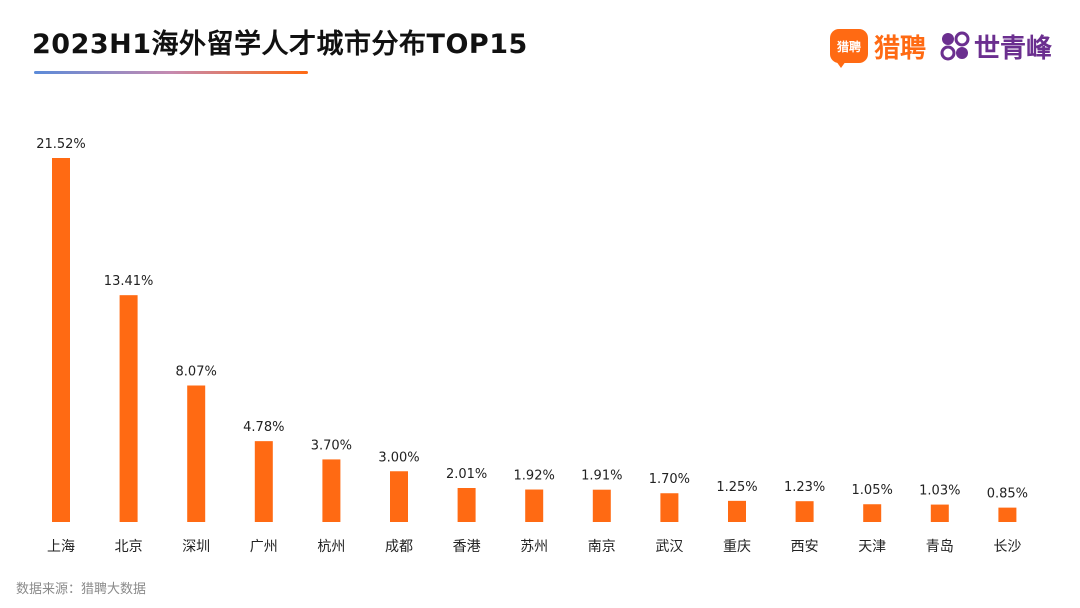 This screenshot has width=1080, height=608. Describe the element at coordinates (899, 48) in the screenshot. I see `liepin-brand-name: 猎聘` at that location.